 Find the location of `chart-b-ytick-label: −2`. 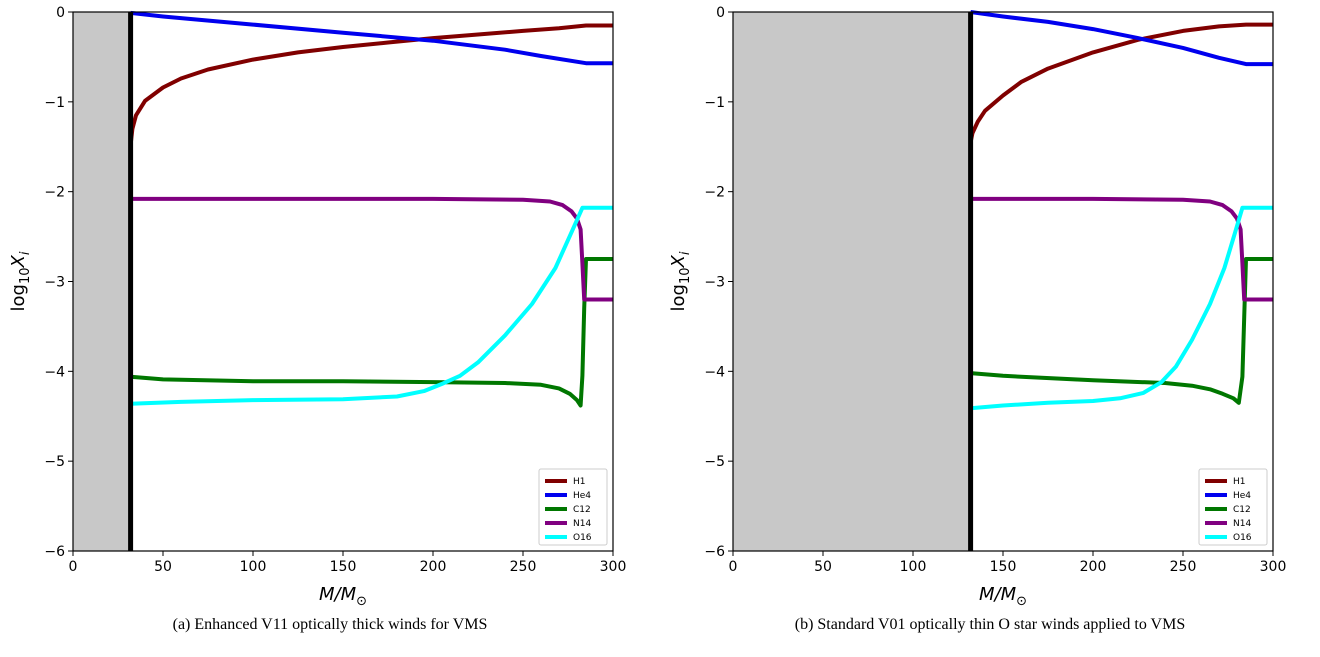

chart-b-ytick-label: −2 is located at coordinates (714, 193).